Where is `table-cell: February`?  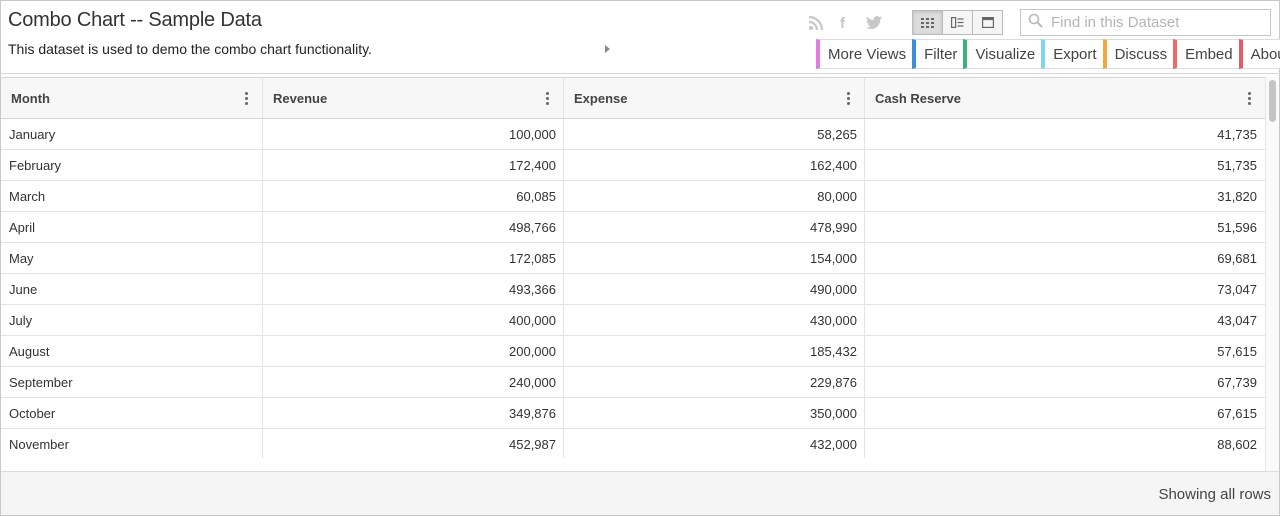 table-cell: February is located at coordinates (132, 165).